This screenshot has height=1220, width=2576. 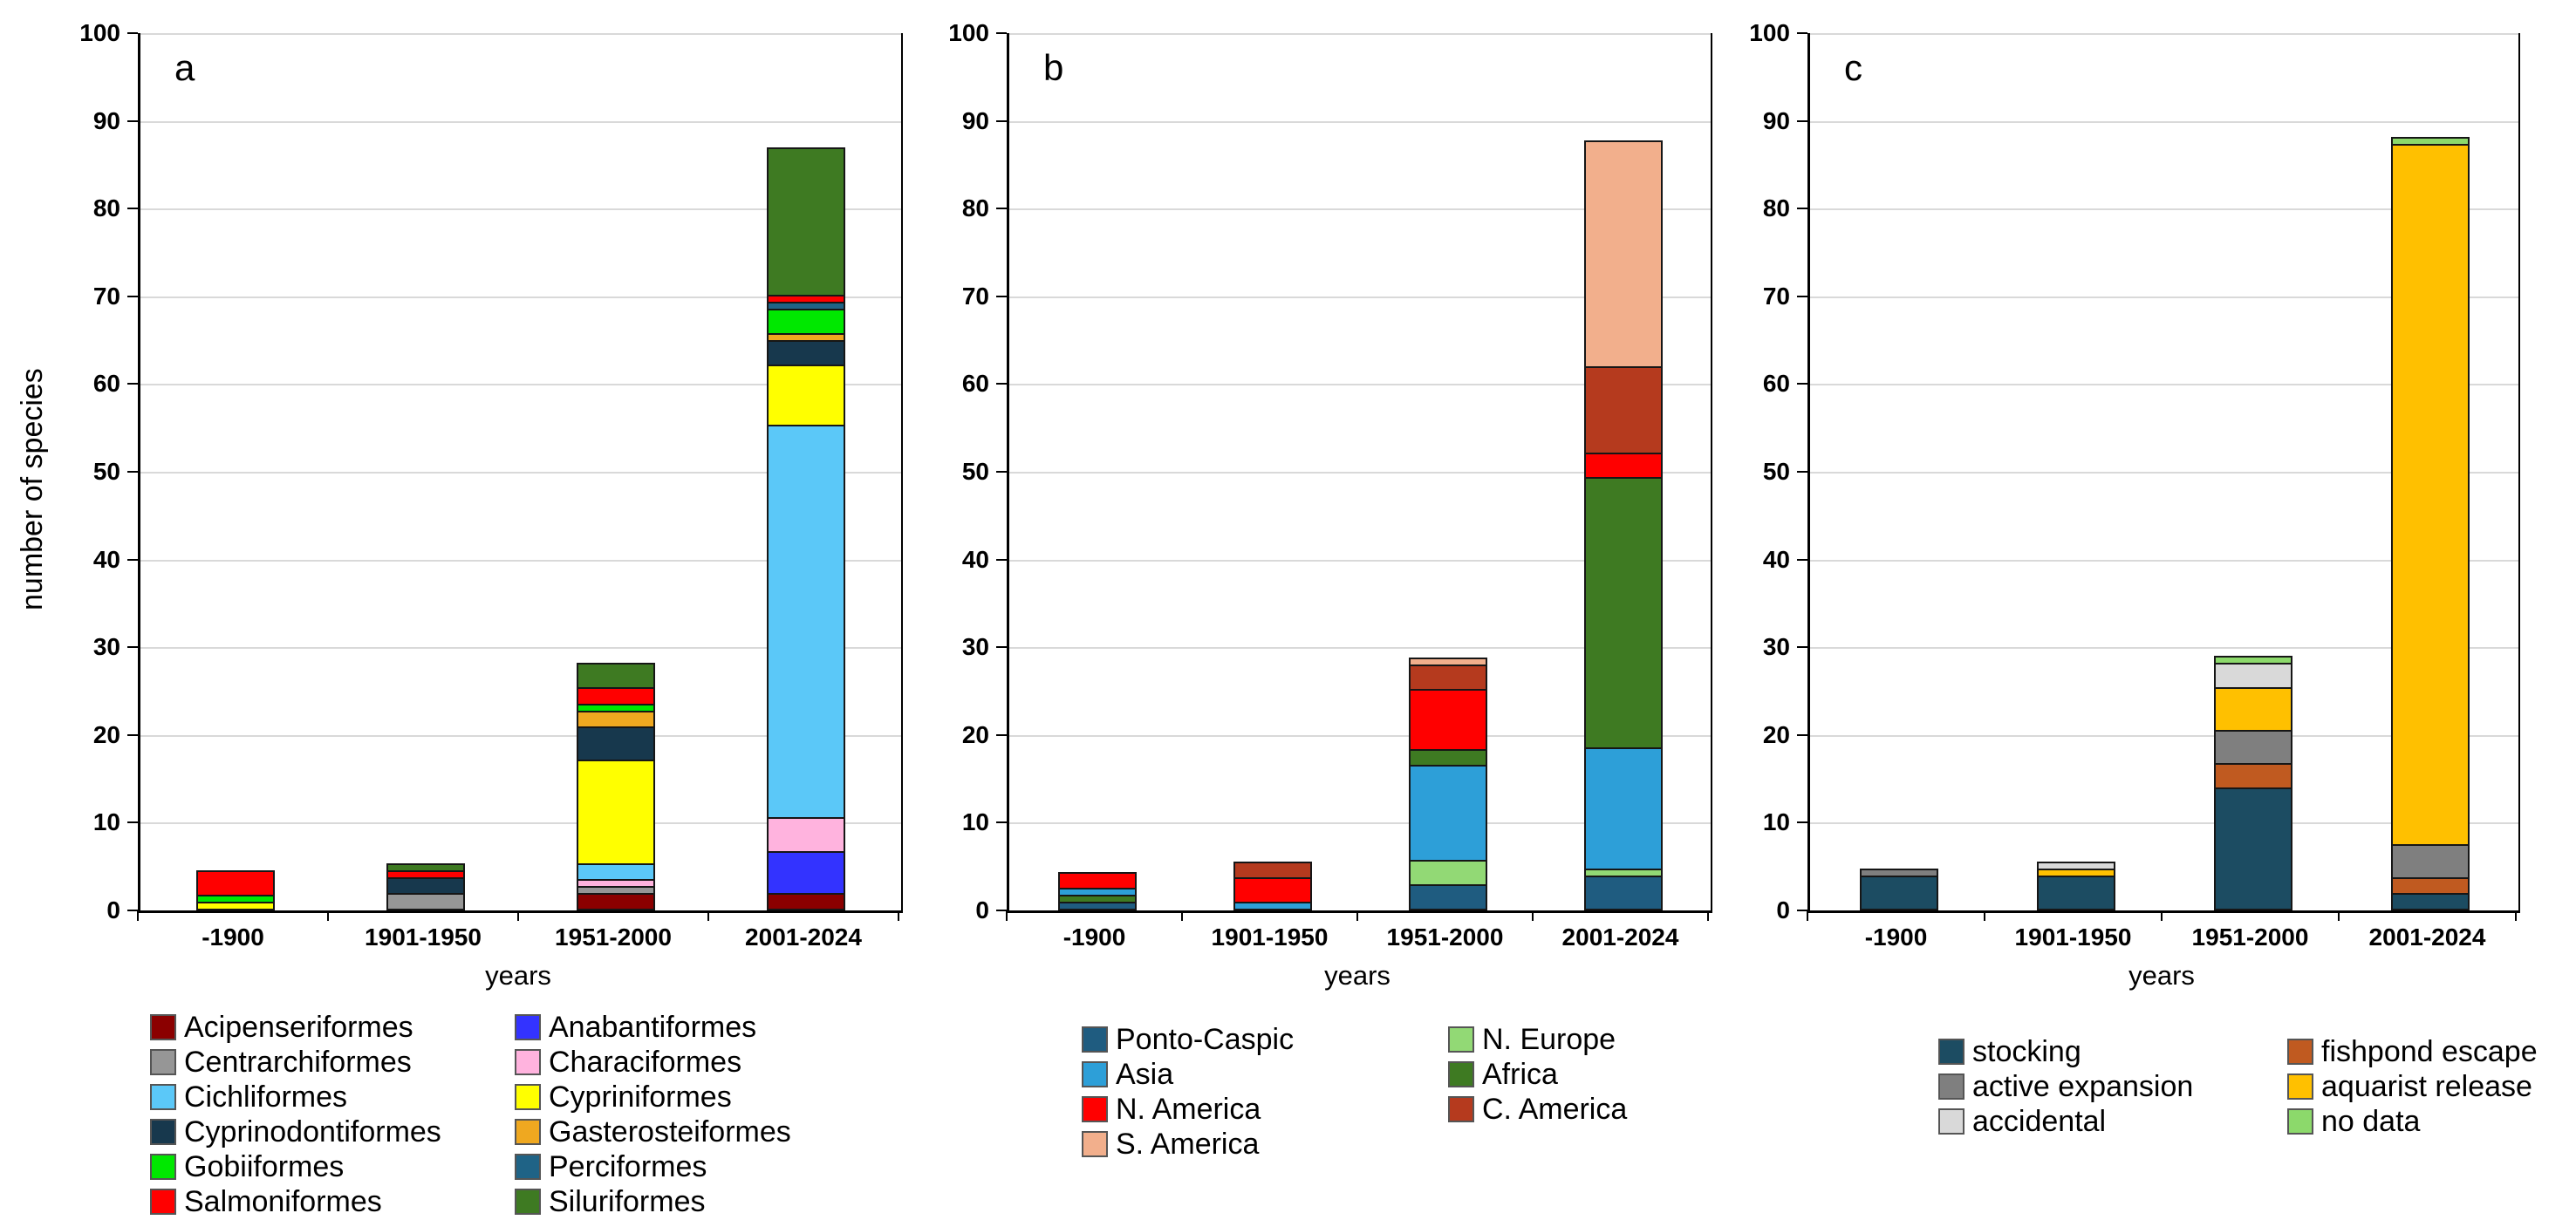 What do you see at coordinates (2430, 494) in the screenshot?
I see `segment-aquarist release` at bounding box center [2430, 494].